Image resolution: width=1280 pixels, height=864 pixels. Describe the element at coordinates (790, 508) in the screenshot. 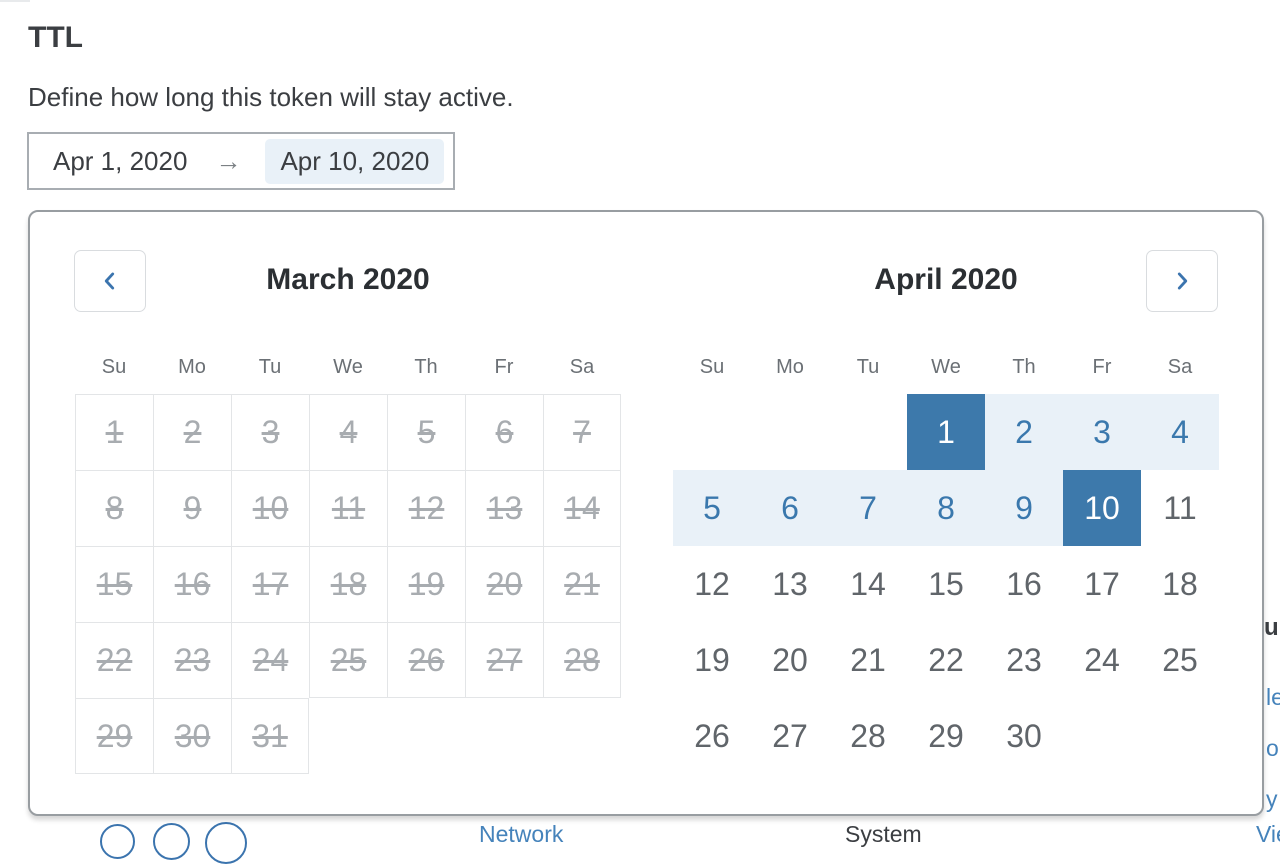

I see `day-apr-6: 6` at that location.